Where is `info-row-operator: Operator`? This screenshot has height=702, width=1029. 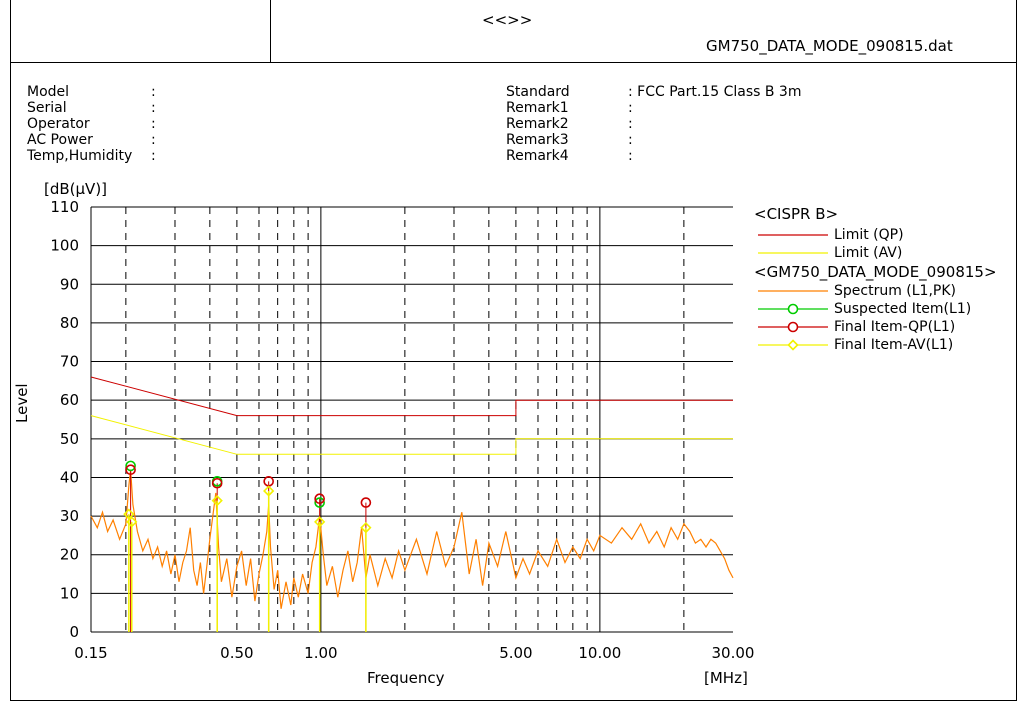
info-row-operator: Operator is located at coordinates (58, 124).